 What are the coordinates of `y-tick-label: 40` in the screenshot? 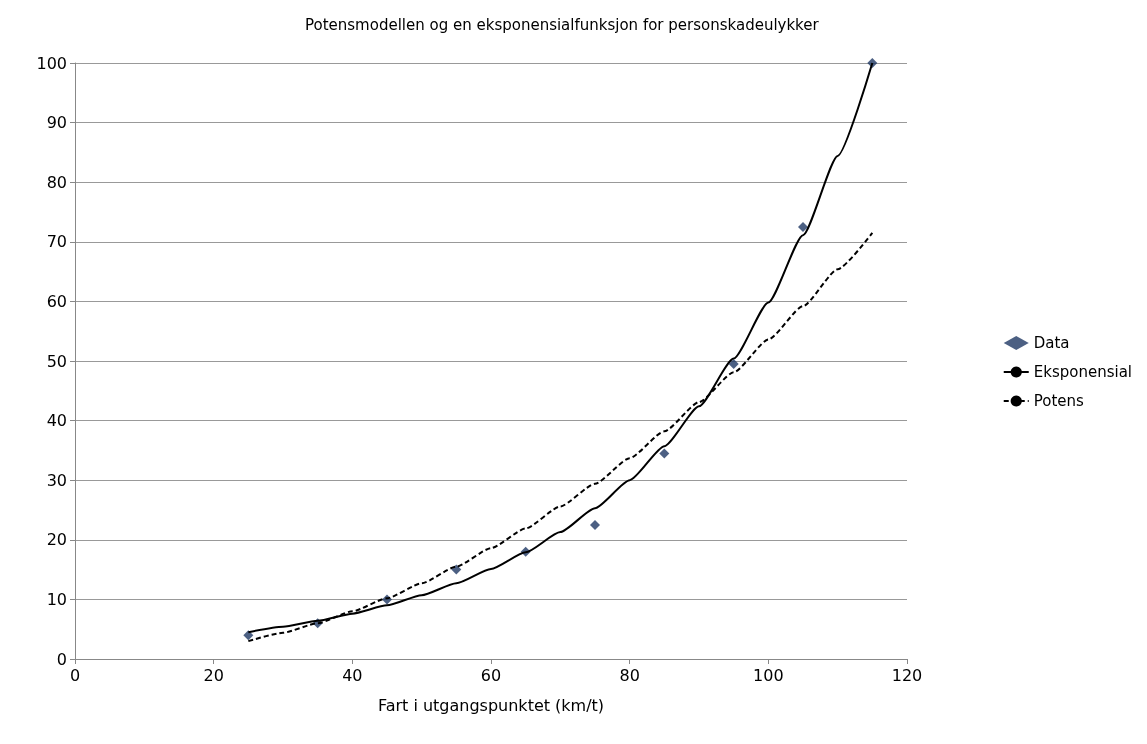 It's located at (56, 421).